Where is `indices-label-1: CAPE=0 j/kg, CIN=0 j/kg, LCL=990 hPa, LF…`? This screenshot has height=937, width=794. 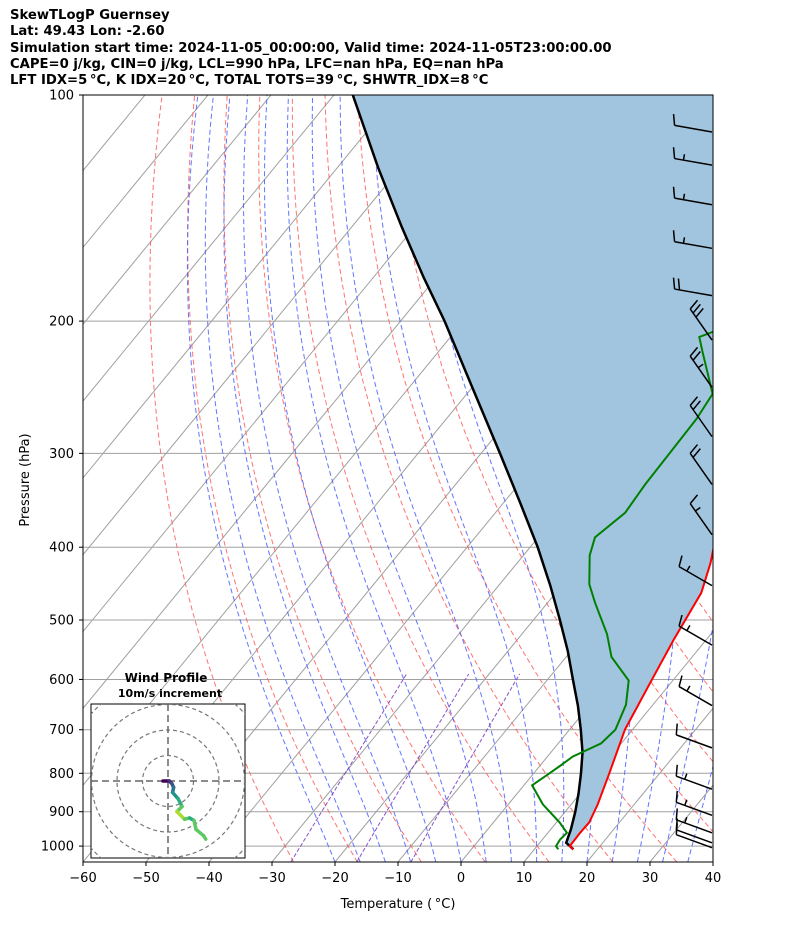 indices-label-1: CAPE=0 j/kg, CIN=0 j/kg, LCL=990 hPa, LF… is located at coordinates (257, 64).